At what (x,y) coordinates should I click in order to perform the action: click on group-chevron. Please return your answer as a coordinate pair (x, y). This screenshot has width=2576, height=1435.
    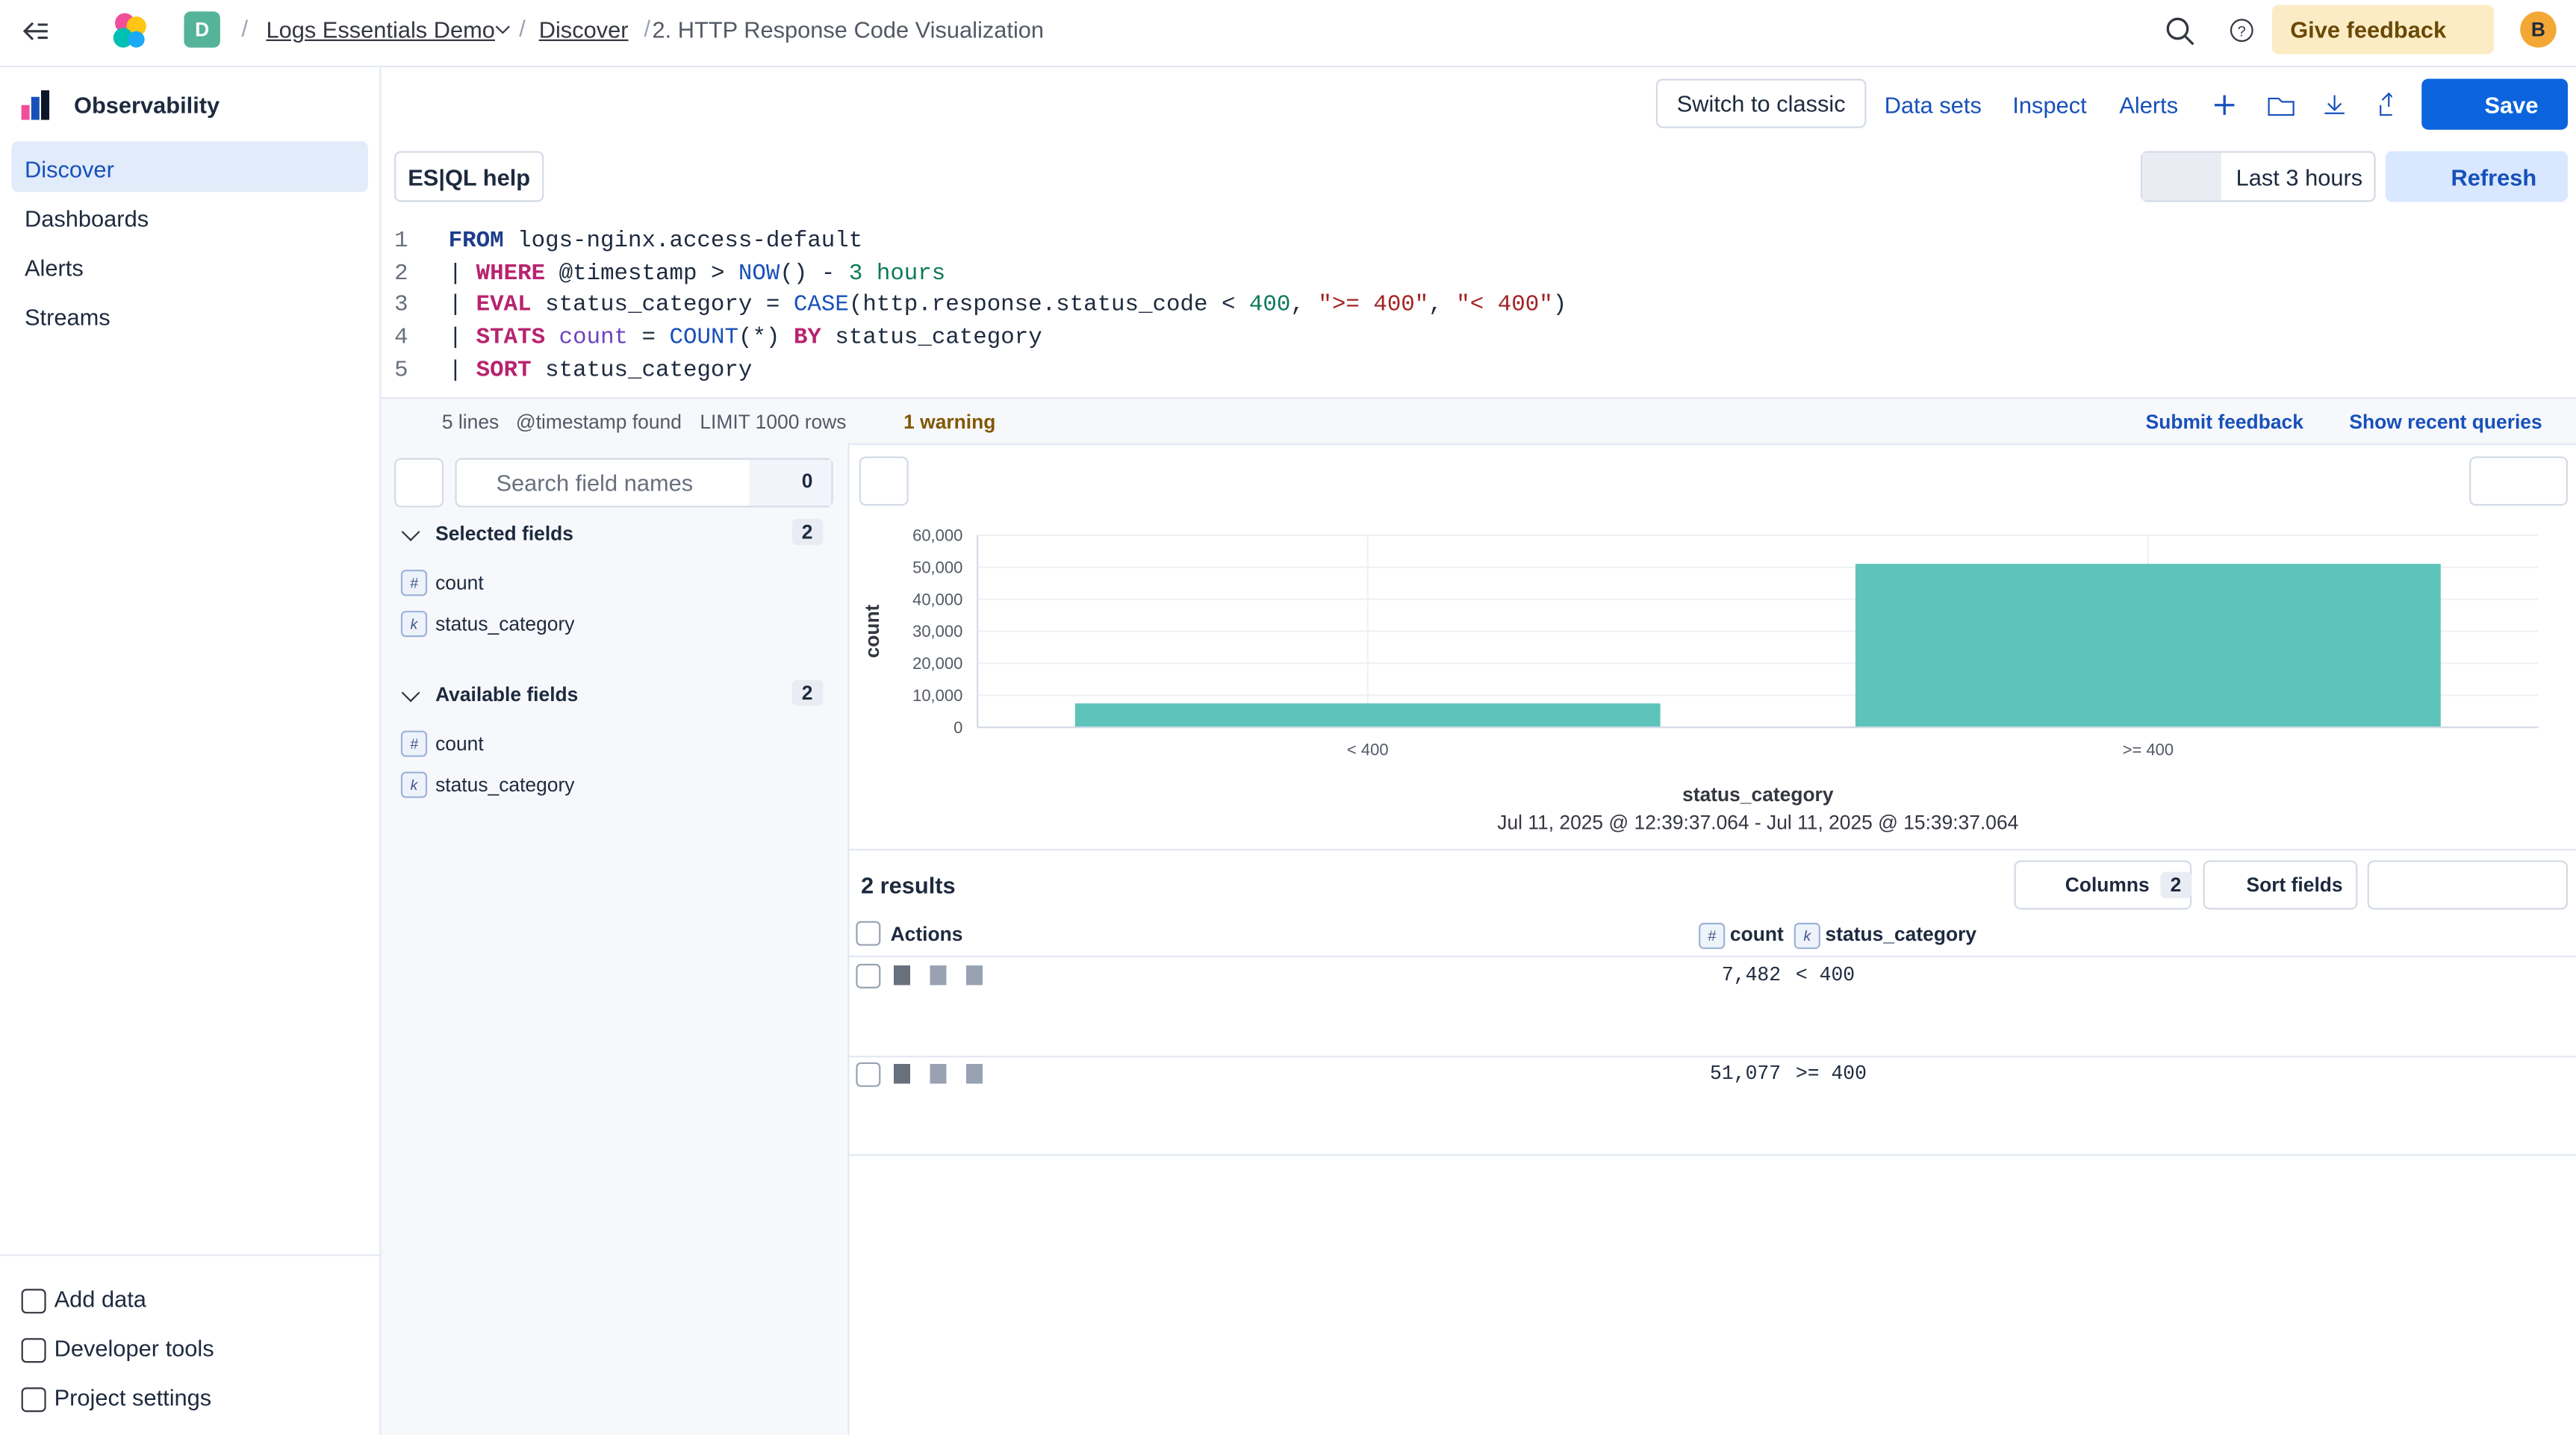
    Looking at the image, I should click on (410, 693).